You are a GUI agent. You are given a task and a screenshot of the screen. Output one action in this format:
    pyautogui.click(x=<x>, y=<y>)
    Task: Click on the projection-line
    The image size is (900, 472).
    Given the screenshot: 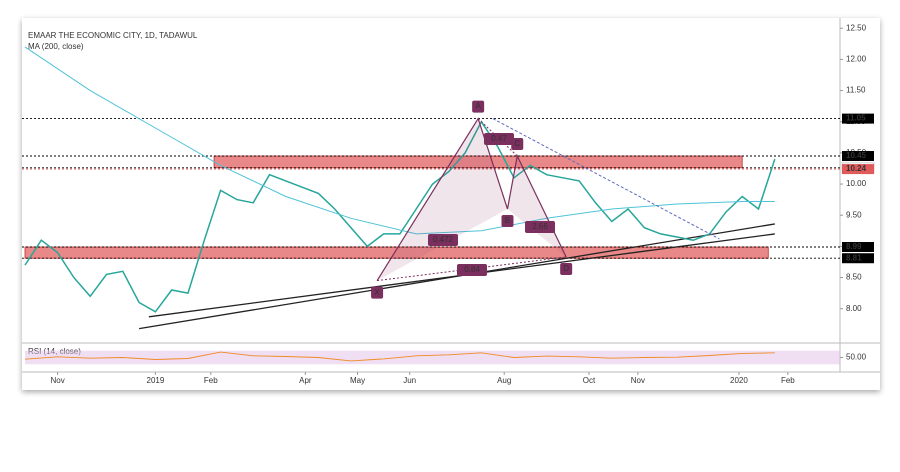 What is the action you would take?
    pyautogui.click(x=606, y=179)
    